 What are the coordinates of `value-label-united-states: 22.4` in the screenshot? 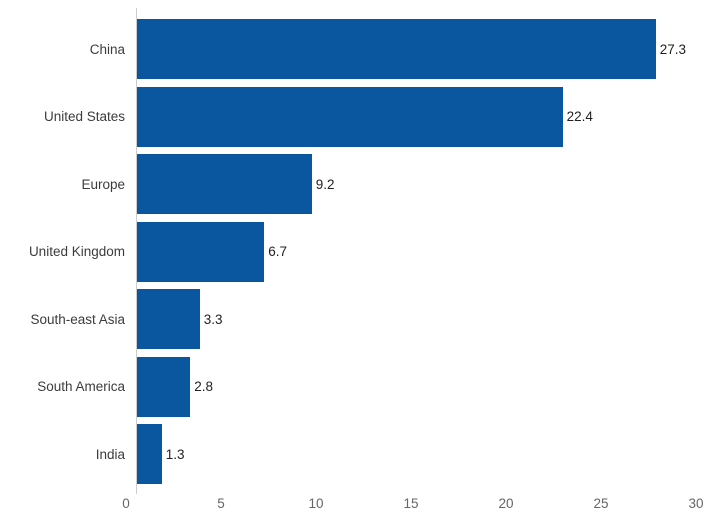 It's located at (579, 116).